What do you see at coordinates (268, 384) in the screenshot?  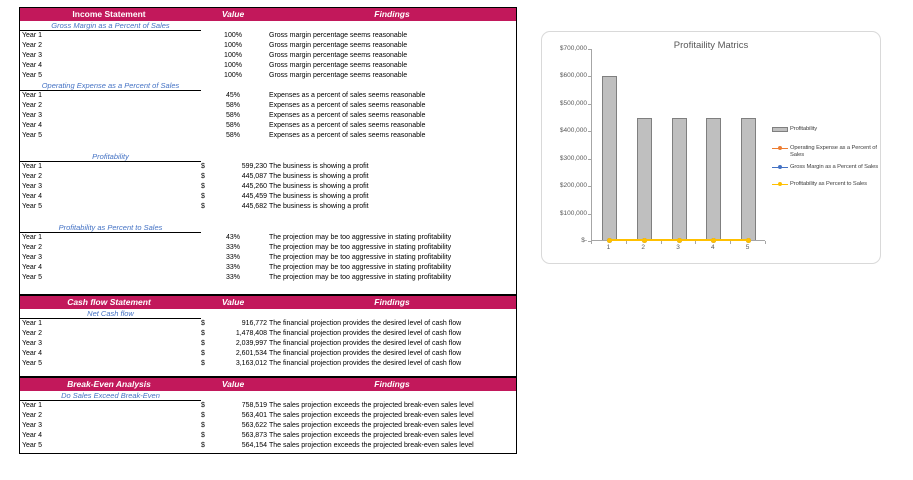 I see `table-header-row: Break-Even Analysis Value Findings` at bounding box center [268, 384].